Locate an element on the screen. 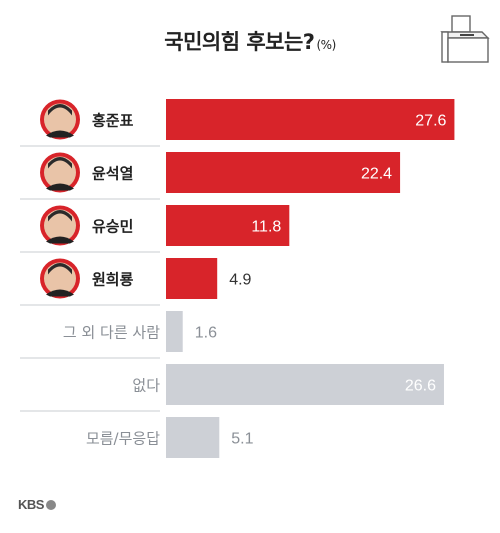  logo-mark-icon is located at coordinates (50, 505).